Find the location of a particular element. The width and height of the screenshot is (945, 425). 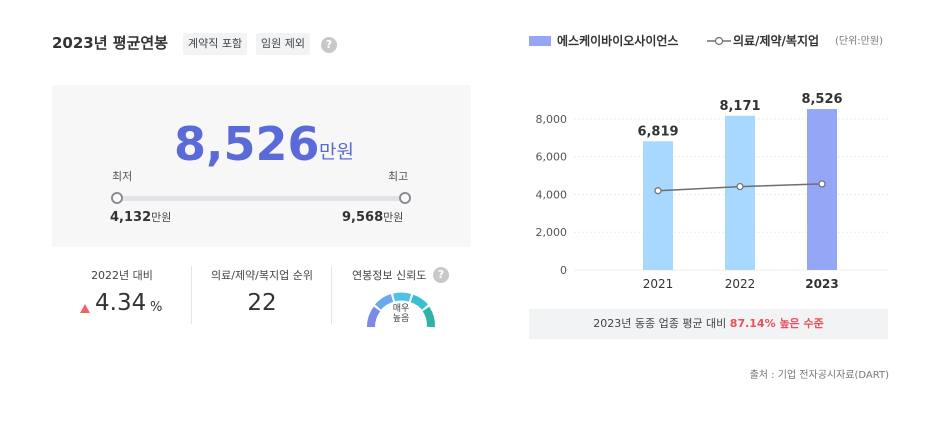

x-tick-label: 2023 is located at coordinates (821, 284).